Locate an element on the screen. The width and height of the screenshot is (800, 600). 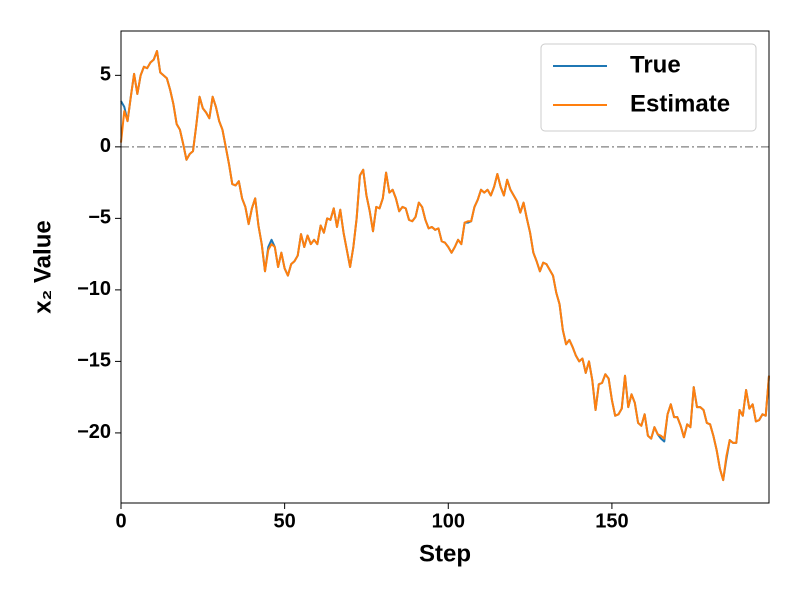
legend-label: Estimate is located at coordinates (680, 103).